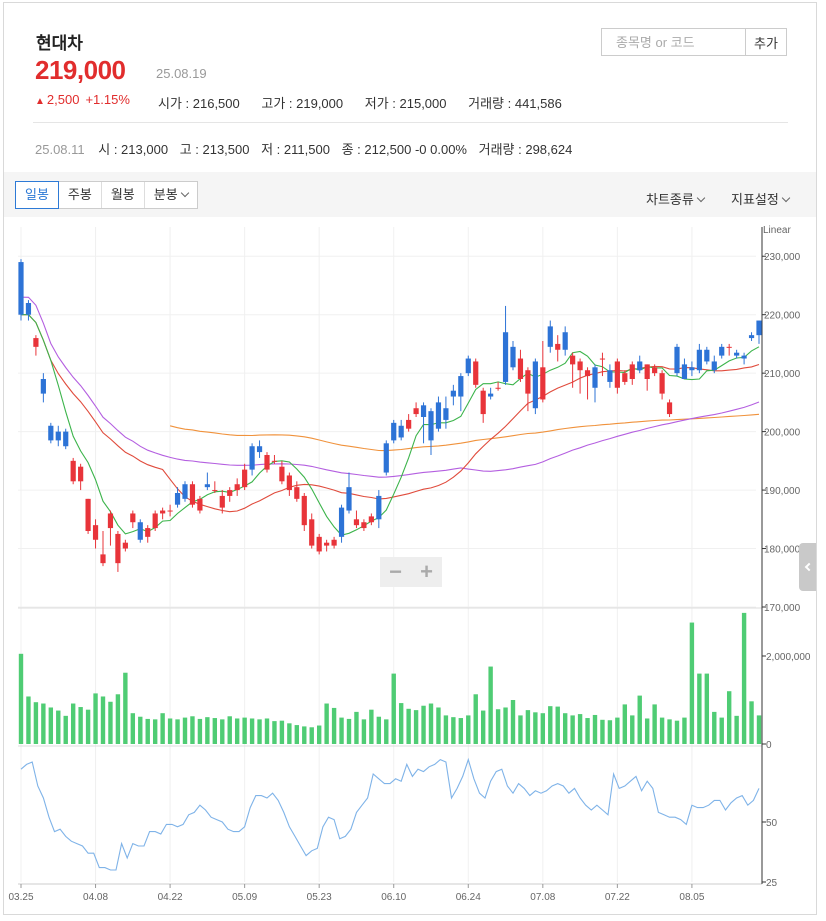  Describe the element at coordinates (542, 897) in the screenshot. I see `x-tick-label: 07.08` at that location.